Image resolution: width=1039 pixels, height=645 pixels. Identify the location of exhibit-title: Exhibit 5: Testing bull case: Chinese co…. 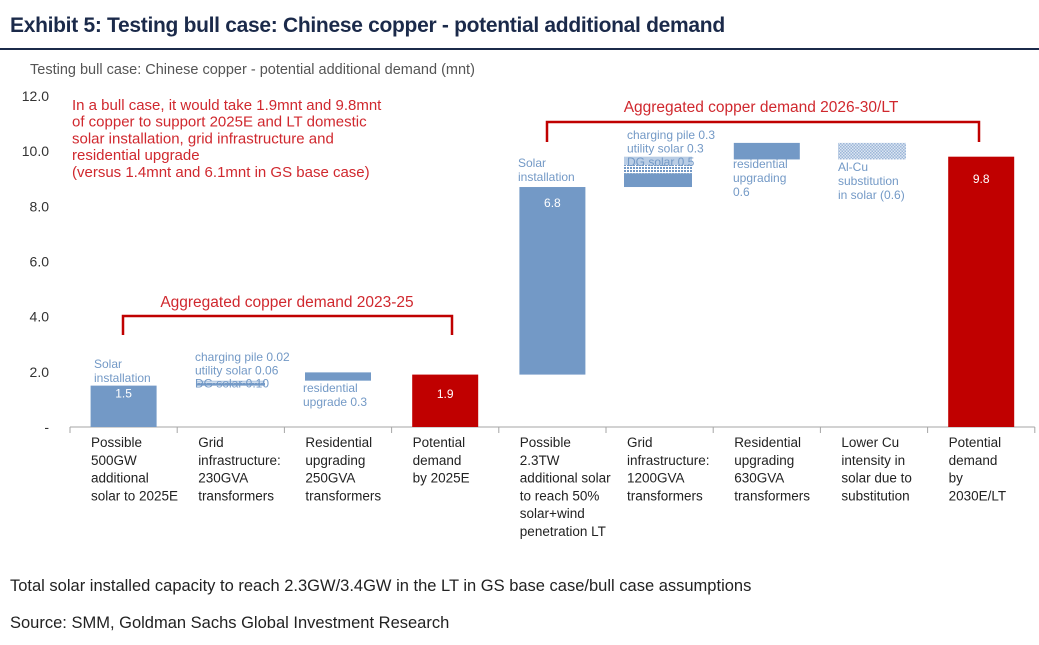
(367, 25).